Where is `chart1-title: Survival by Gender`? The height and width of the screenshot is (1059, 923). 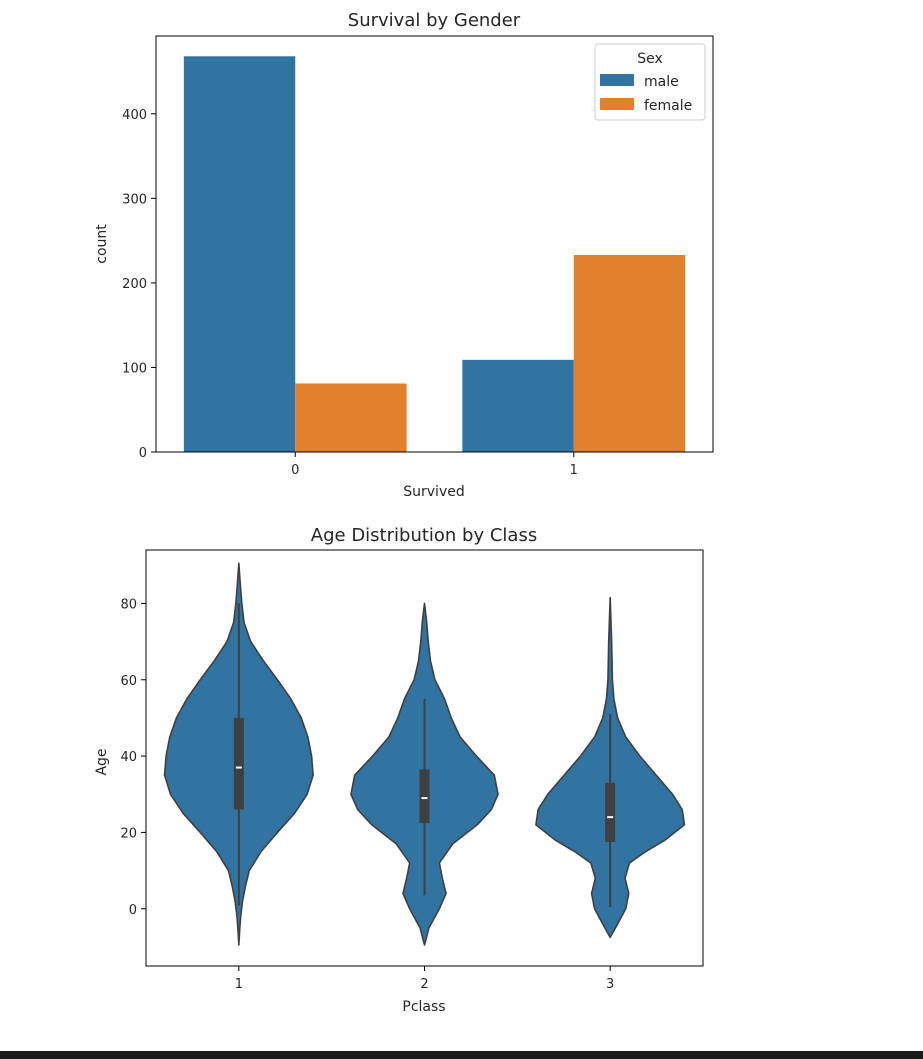
chart1-title: Survival by Gender is located at coordinates (434, 20).